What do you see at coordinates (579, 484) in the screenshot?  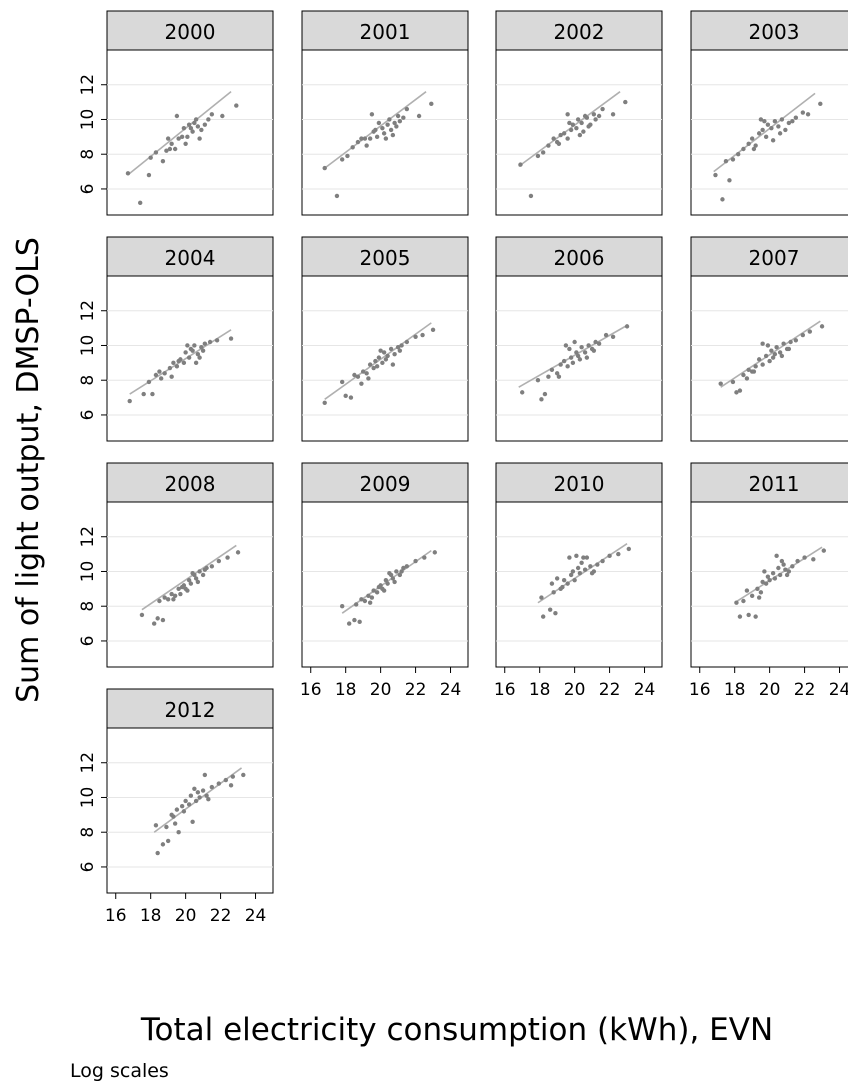 I see `facet-strip-title: 2010` at bounding box center [579, 484].